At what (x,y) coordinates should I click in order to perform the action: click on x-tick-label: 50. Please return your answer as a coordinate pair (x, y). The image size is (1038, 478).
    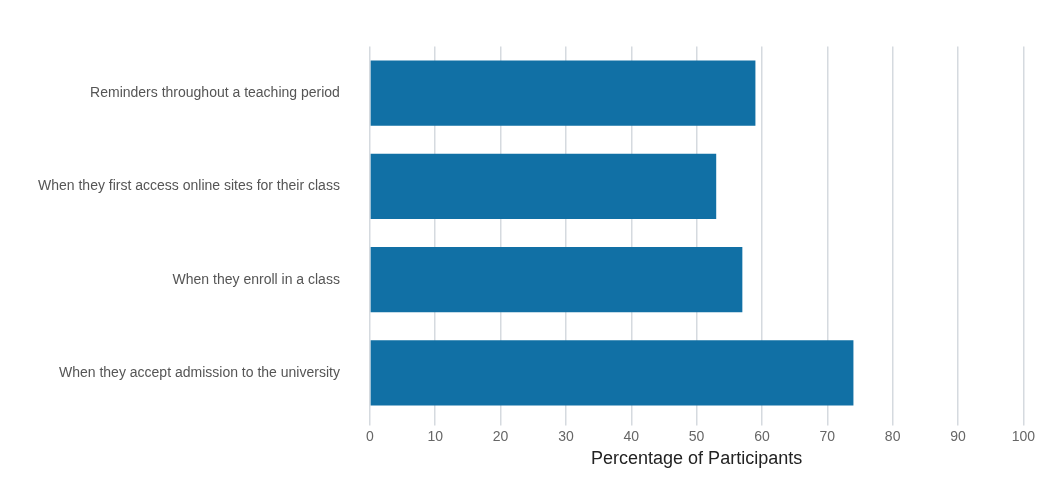
    Looking at the image, I should click on (696, 435).